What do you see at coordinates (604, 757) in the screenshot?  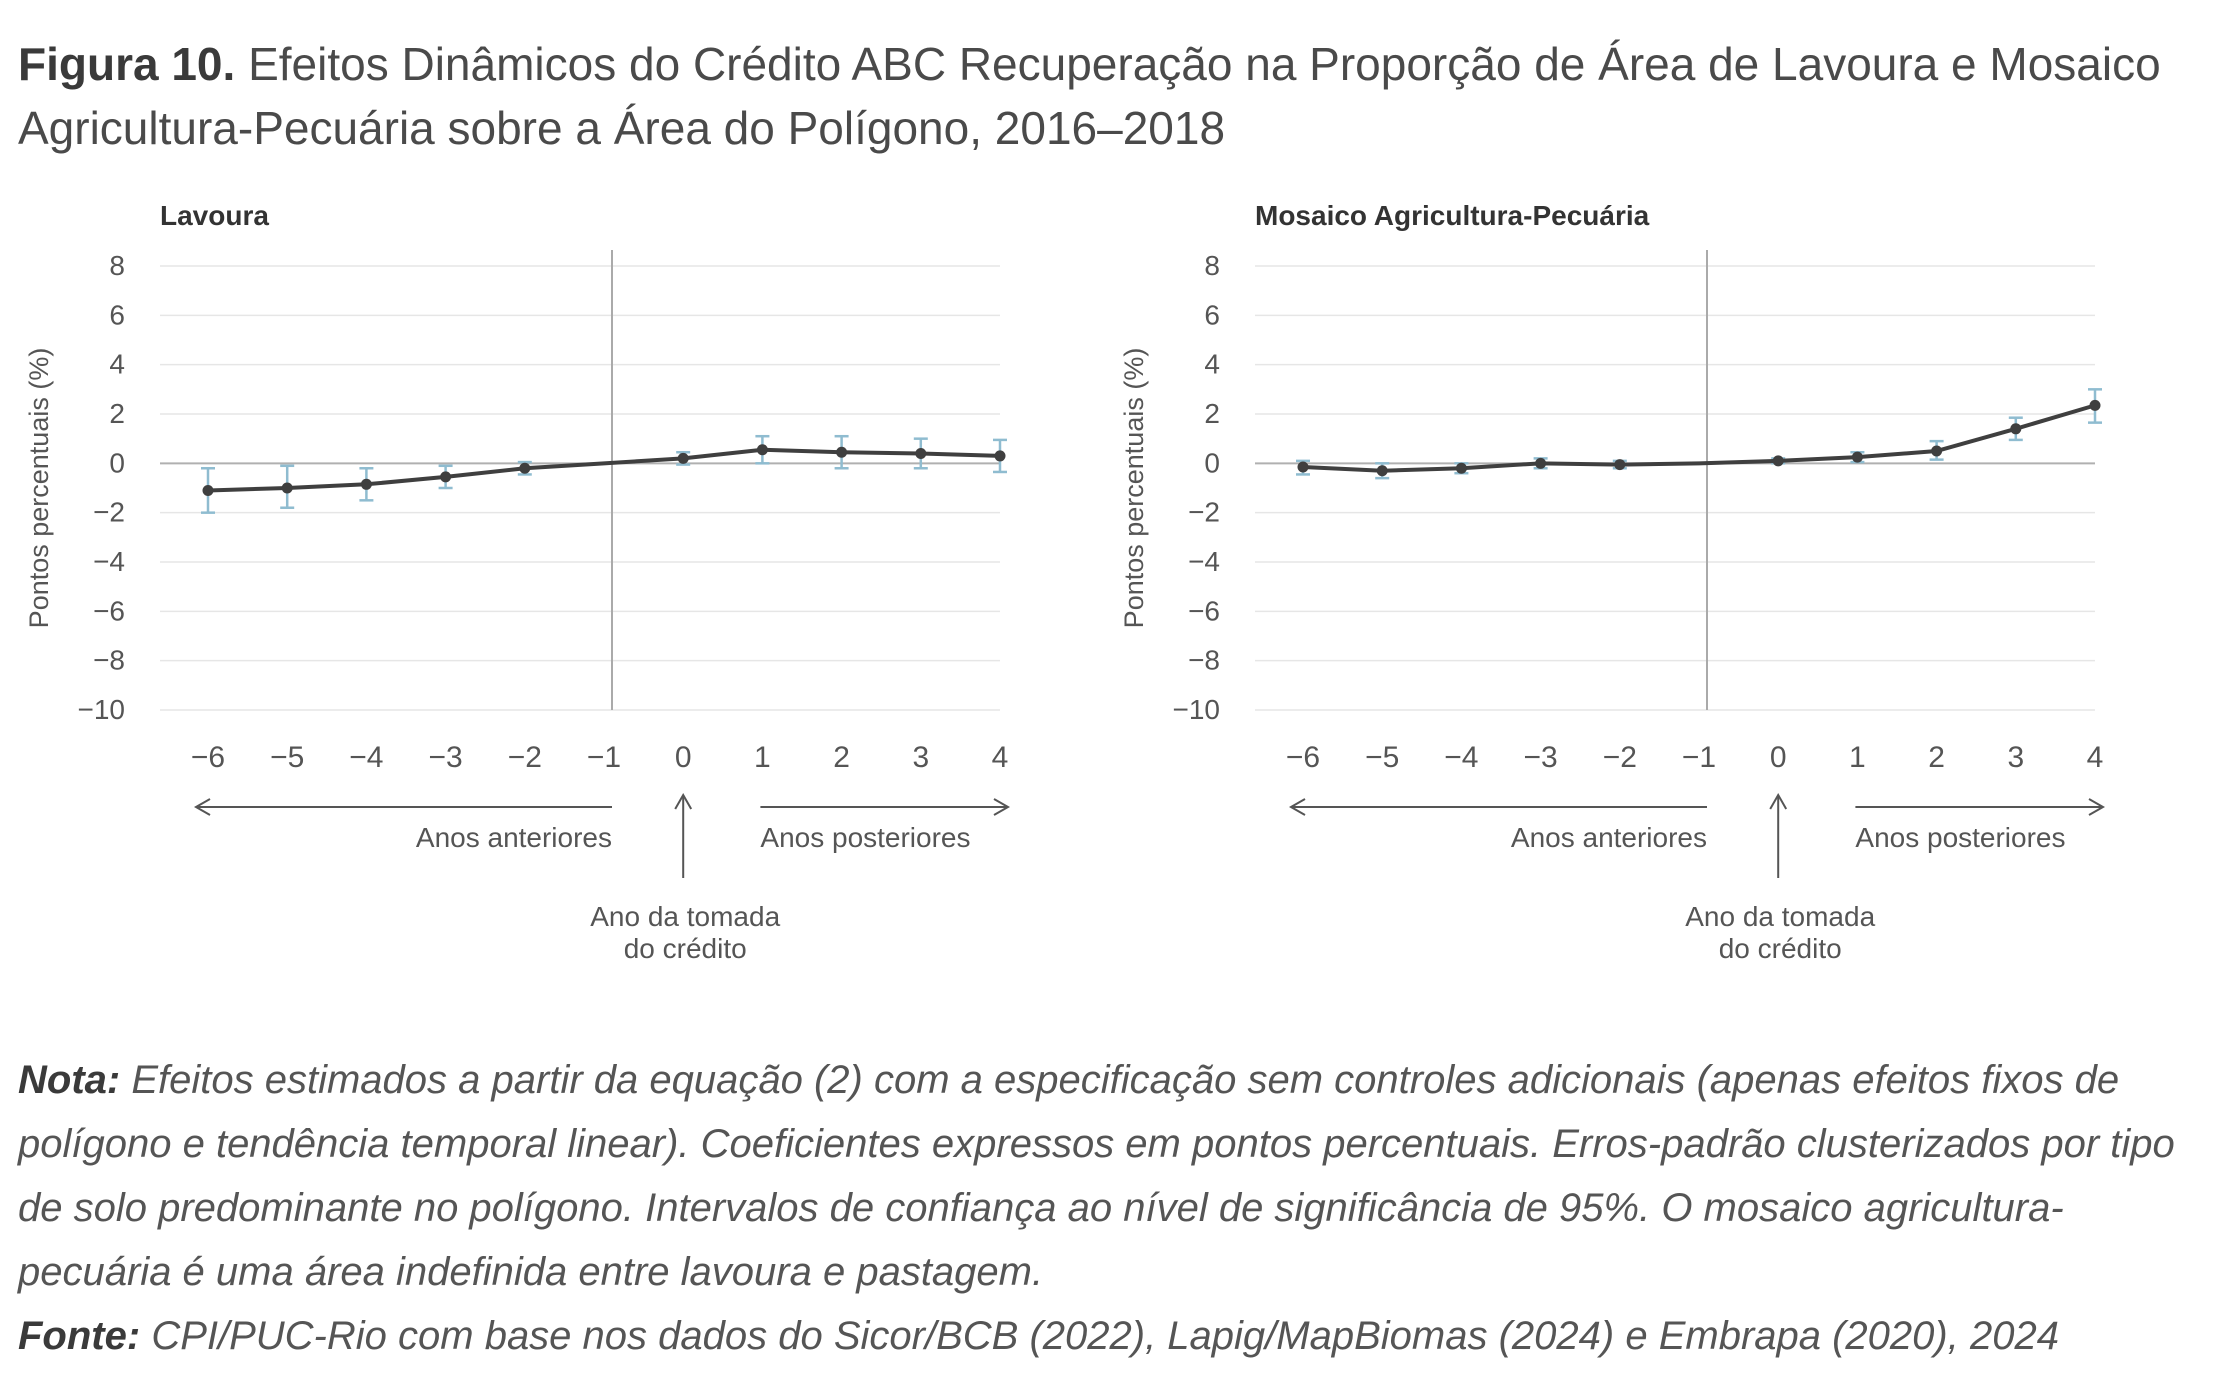 I see `lavoura-x-tick-label: −1` at bounding box center [604, 757].